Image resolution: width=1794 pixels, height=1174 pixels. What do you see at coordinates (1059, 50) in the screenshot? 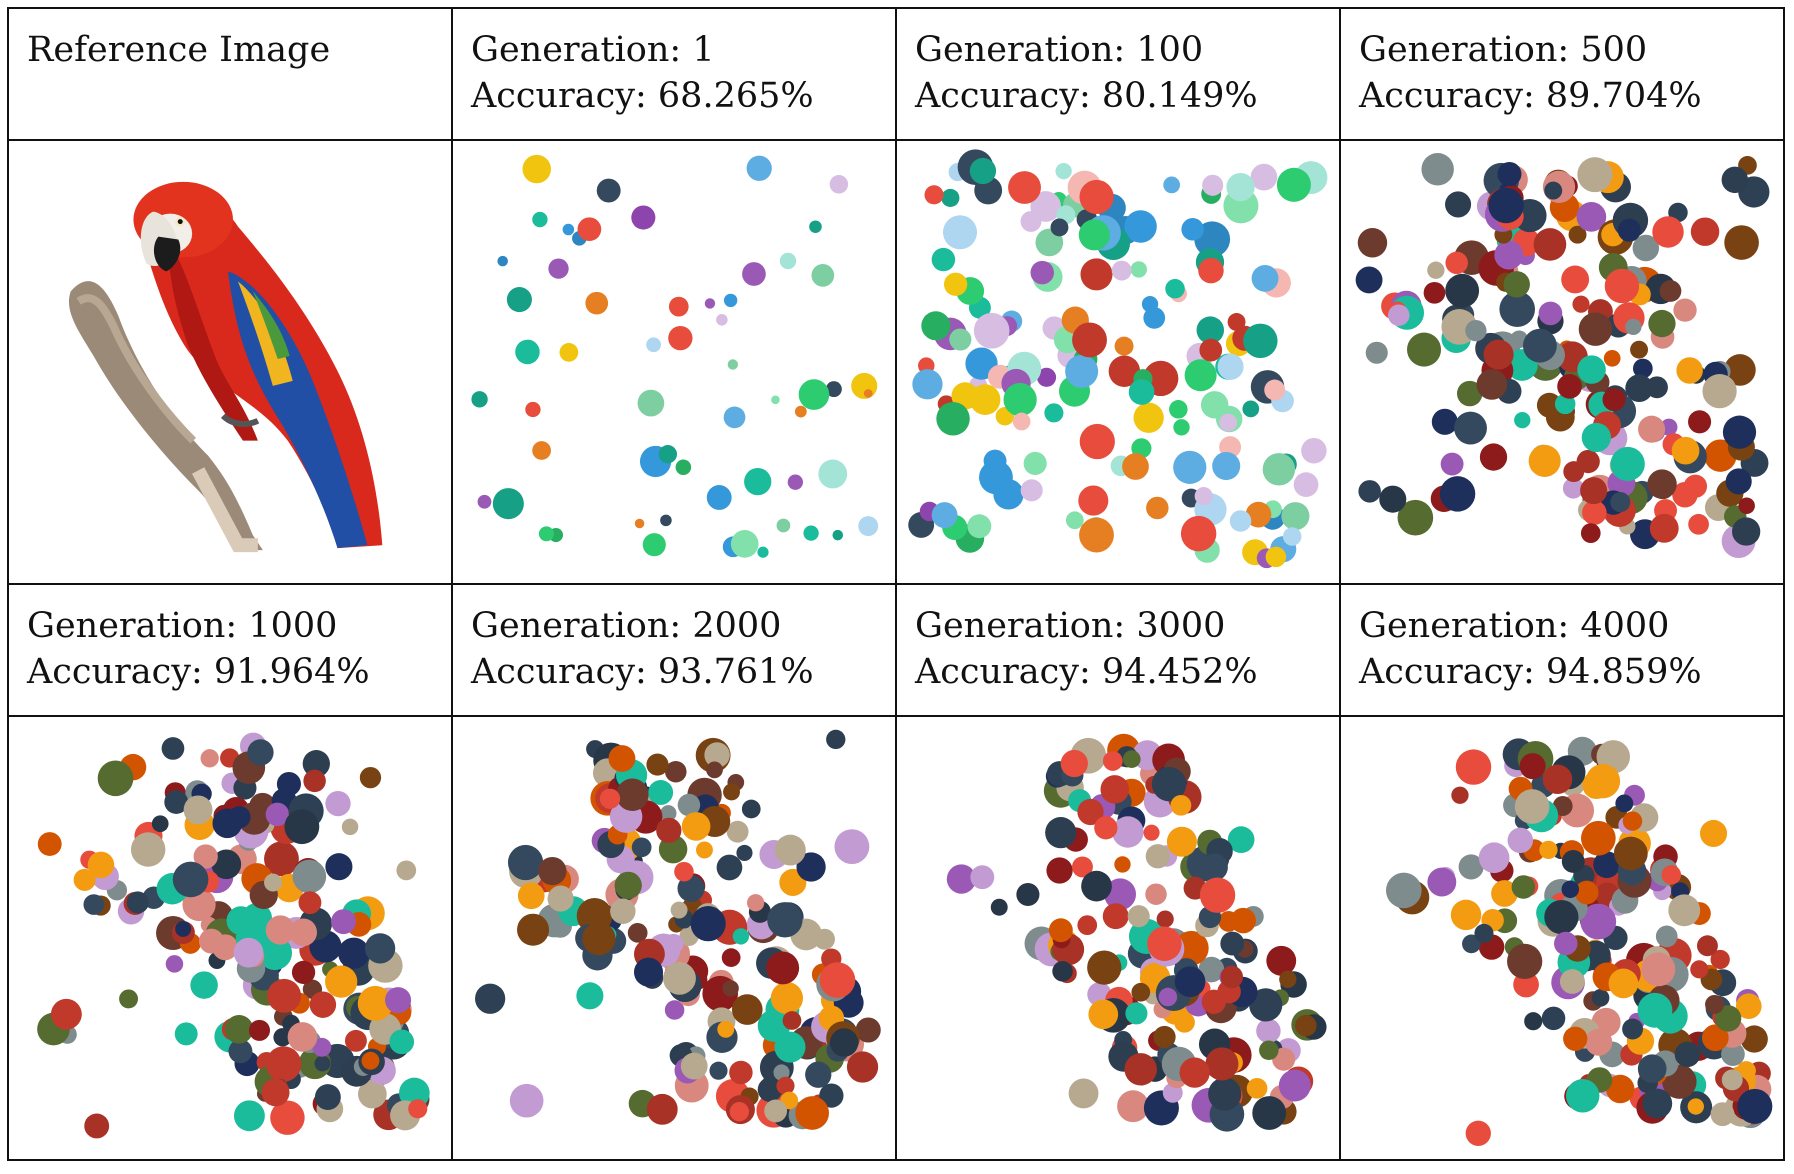
I see `cell-title: Generation: 100` at bounding box center [1059, 50].